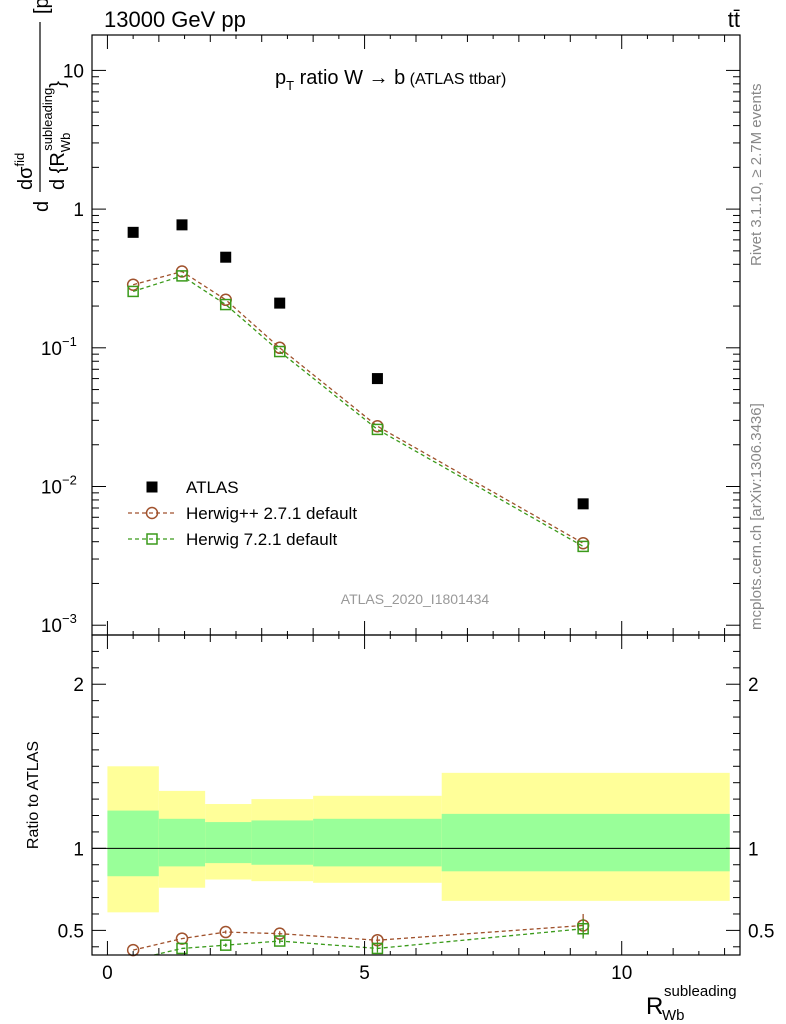  Describe the element at coordinates (415, 599) in the screenshot. I see `watermark: ATLAS_2020_I1801434` at that location.